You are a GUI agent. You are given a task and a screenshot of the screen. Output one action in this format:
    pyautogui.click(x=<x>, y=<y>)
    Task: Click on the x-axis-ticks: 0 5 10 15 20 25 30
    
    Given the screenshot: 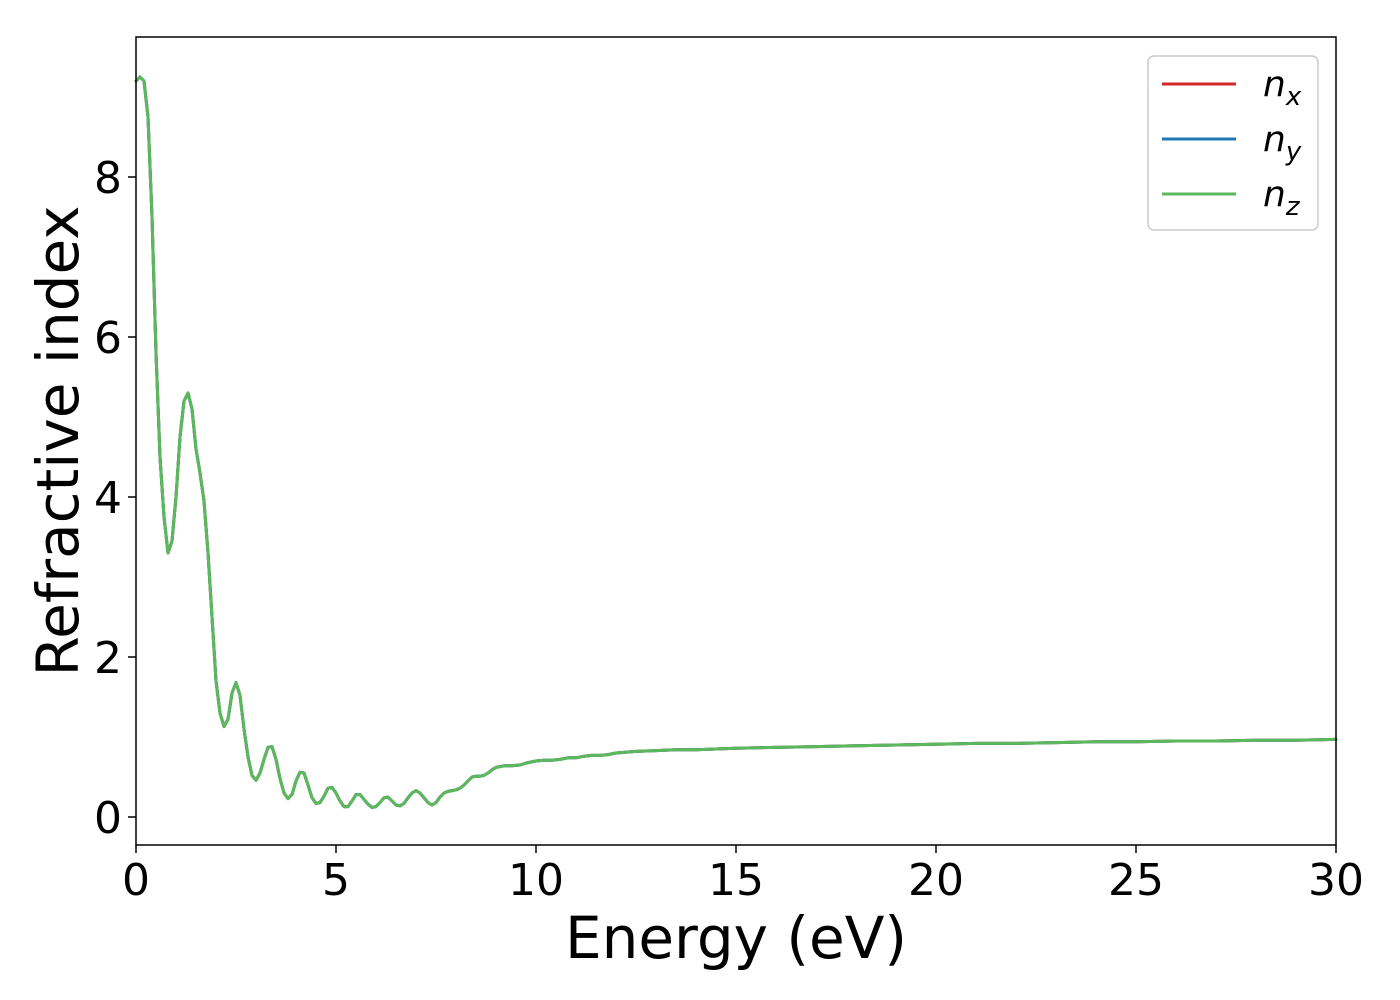 What is the action you would take?
    pyautogui.click(x=743, y=875)
    